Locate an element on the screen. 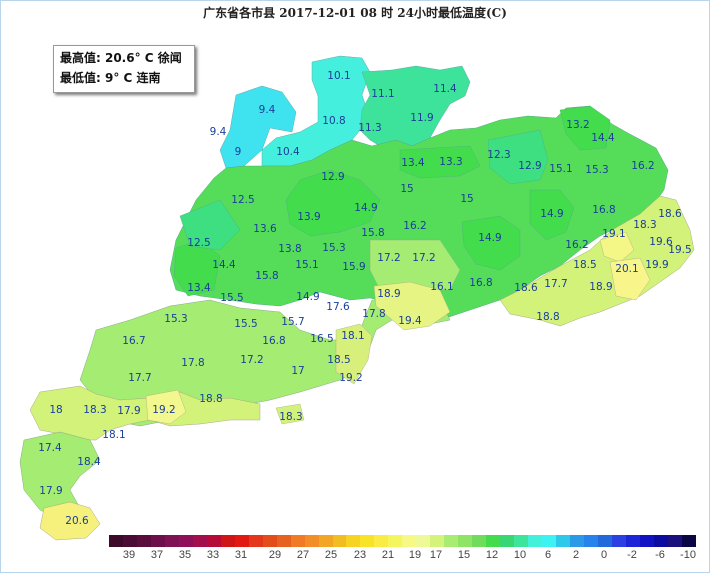 The width and height of the screenshot is (710, 573). min-value-line: 最低值: 9° C 连南 is located at coordinates (110, 78).